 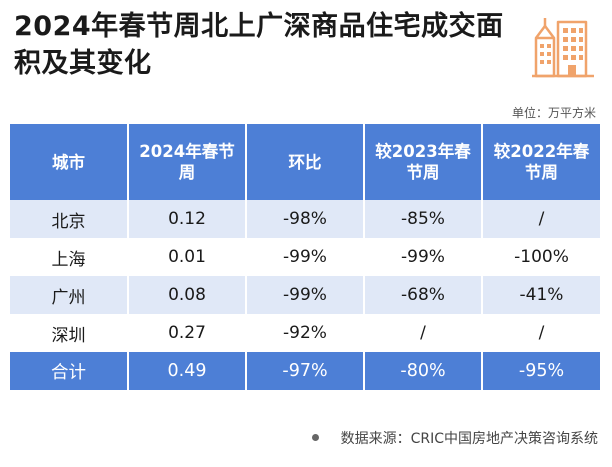 What do you see at coordinates (540, 257) in the screenshot?
I see `cell-vs-2022: -100%` at bounding box center [540, 257].